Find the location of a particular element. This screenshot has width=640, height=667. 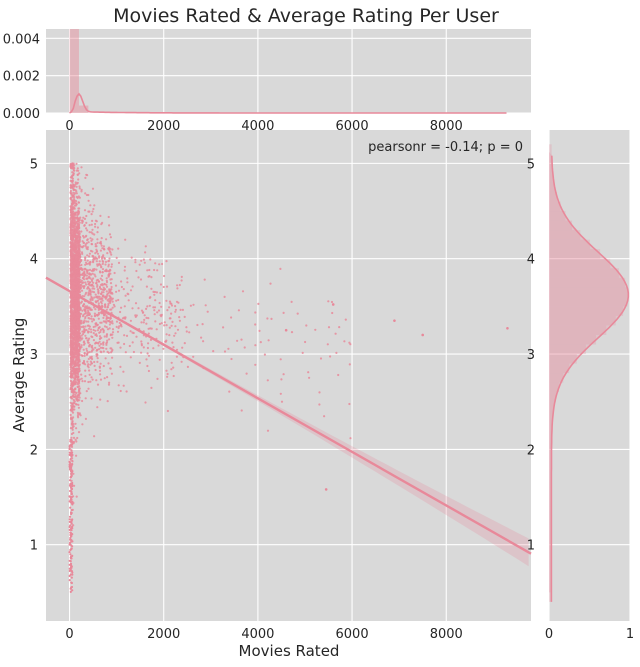

top-marginal-y-ticks: 0.000 0.002 0.004 is located at coordinates (21, 77).